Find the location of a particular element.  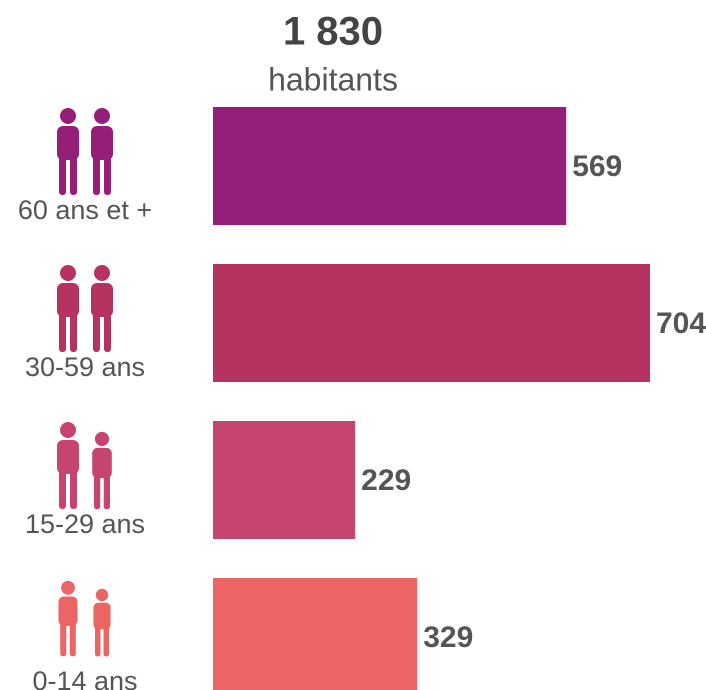

value-label: 329 is located at coordinates (448, 637).